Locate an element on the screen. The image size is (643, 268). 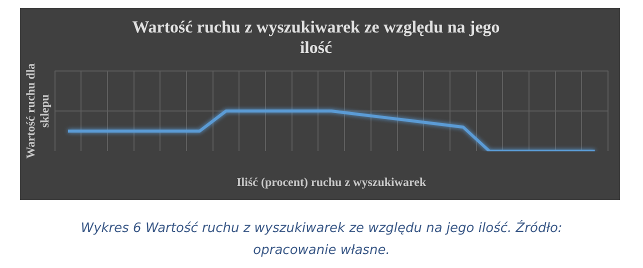
x-axis-title: Iliść (procent) ruchu z wyszukiwarek is located at coordinates (331, 181).